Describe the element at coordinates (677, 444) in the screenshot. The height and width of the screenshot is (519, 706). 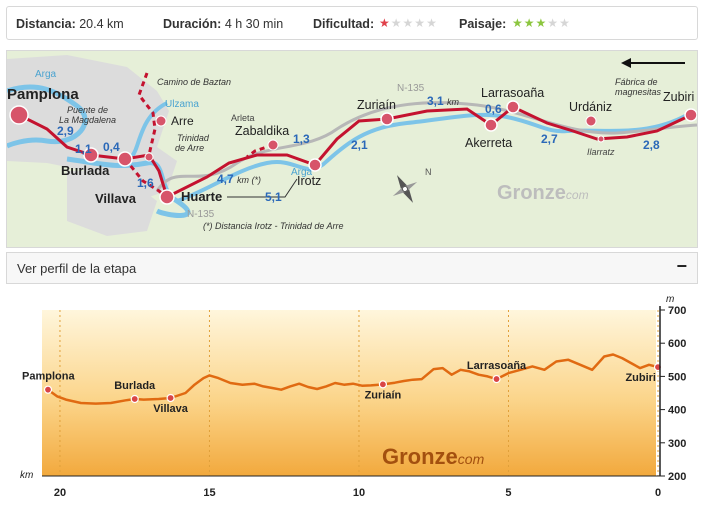
I see `y-tick-label: 300` at that location.